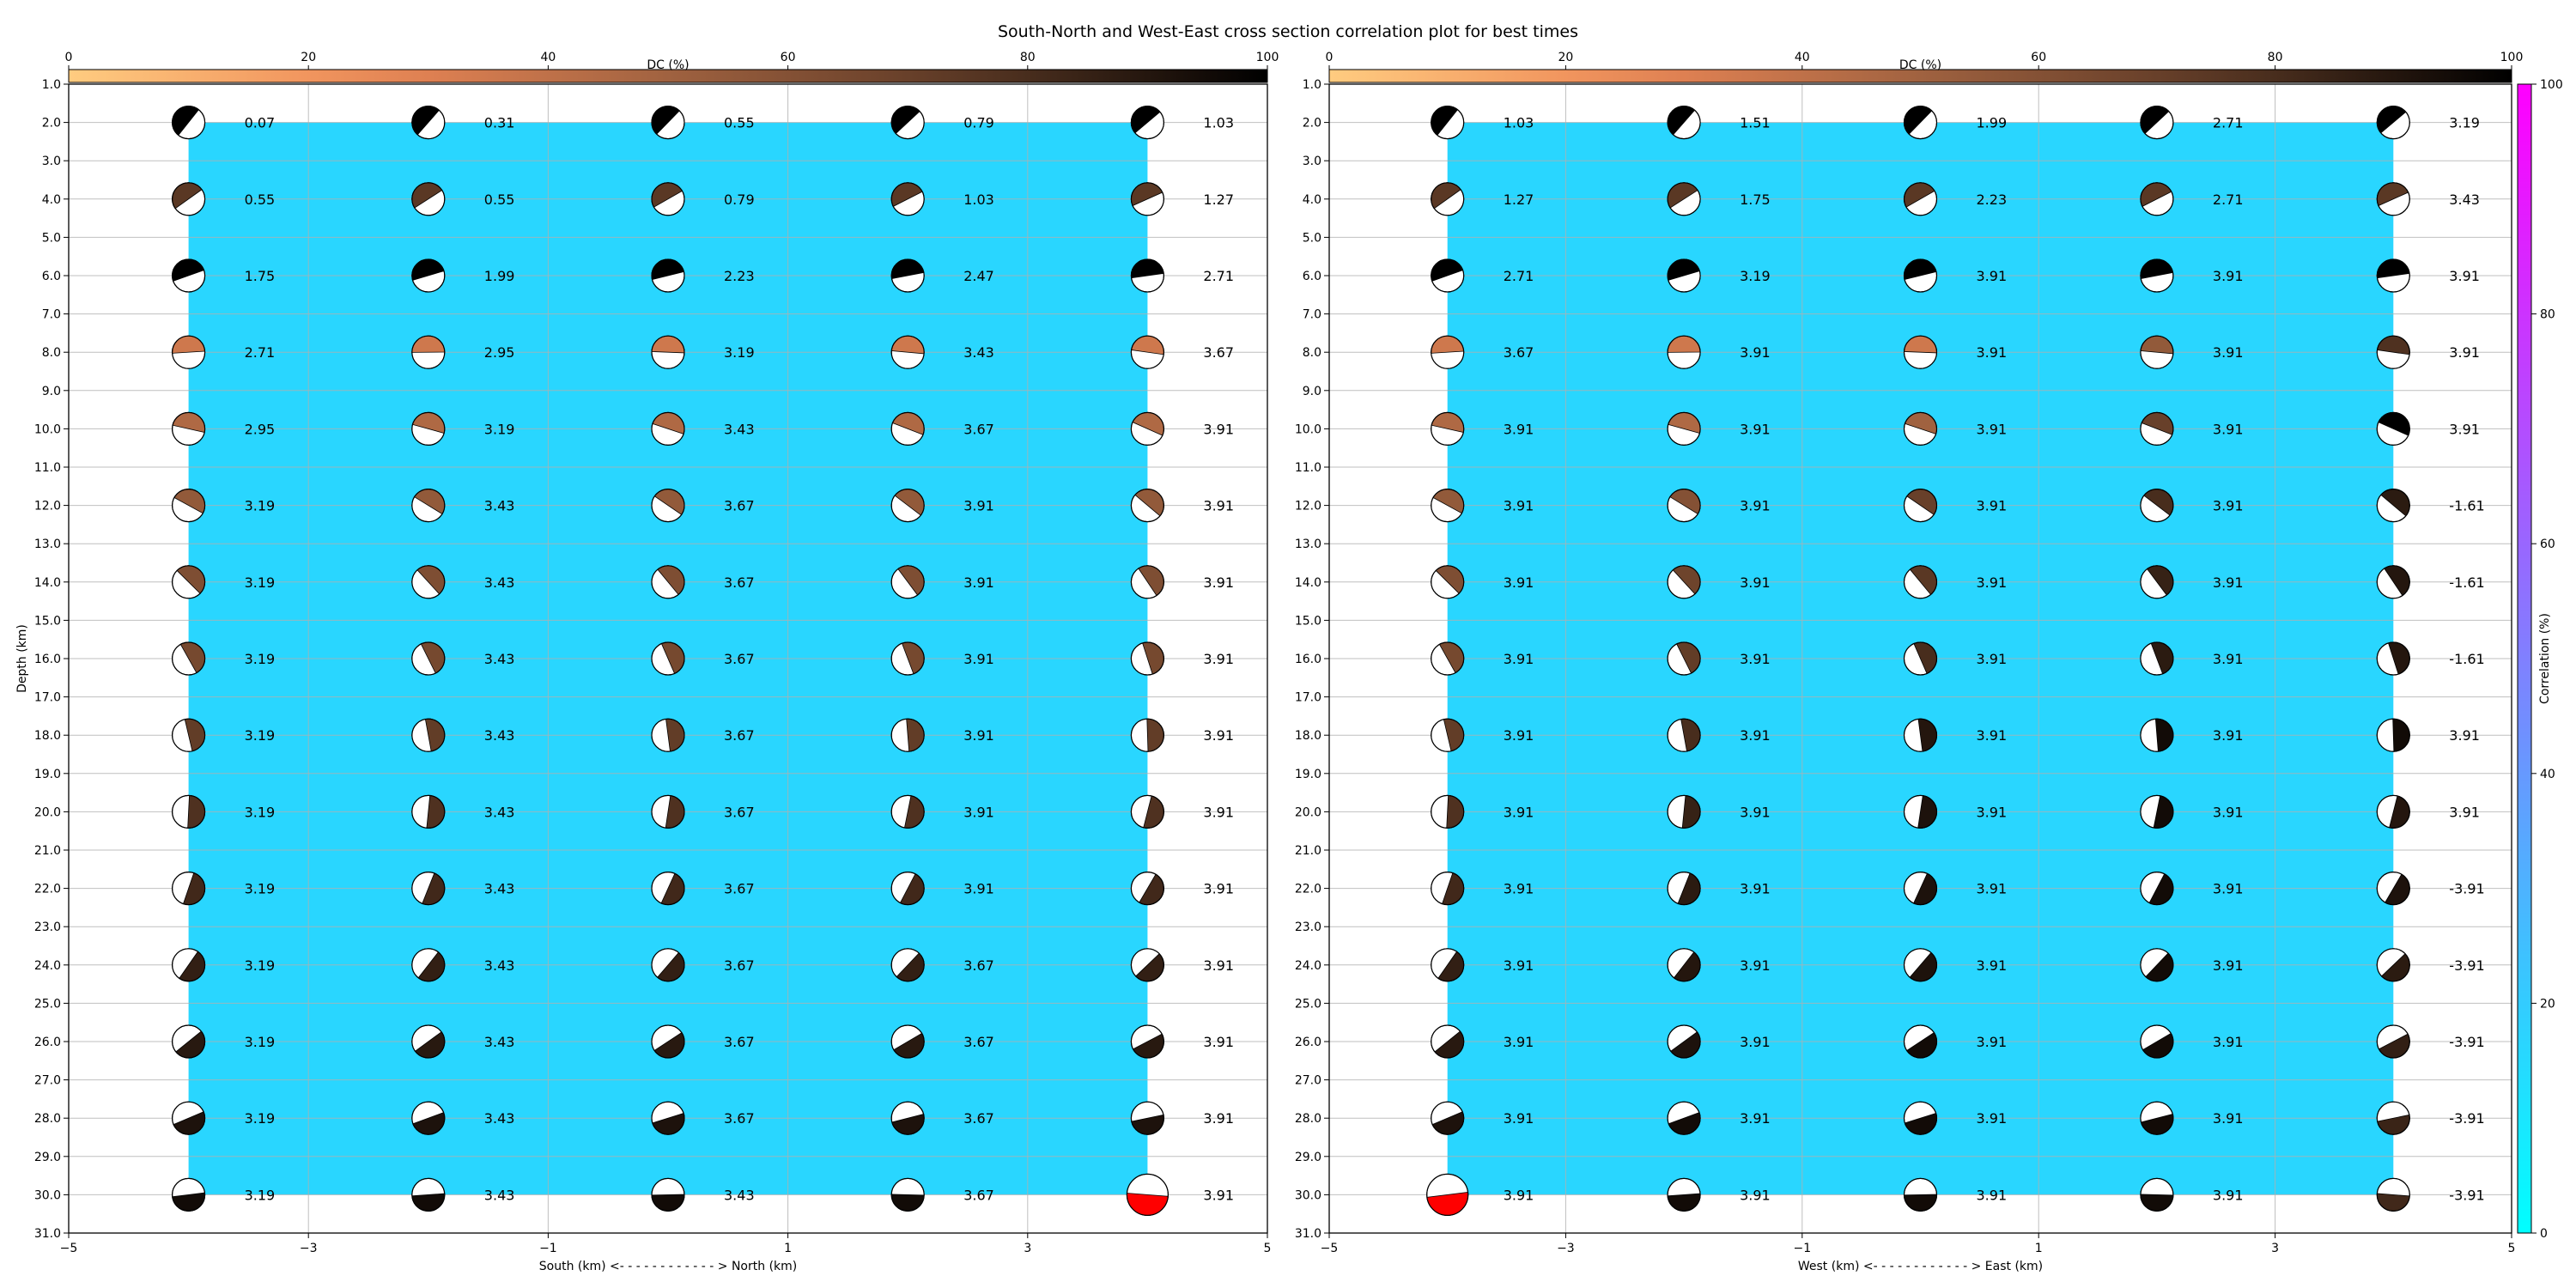 The image size is (2576, 1288). What do you see at coordinates (309, 1248) in the screenshot?
I see `x-tick-label: −3` at bounding box center [309, 1248].